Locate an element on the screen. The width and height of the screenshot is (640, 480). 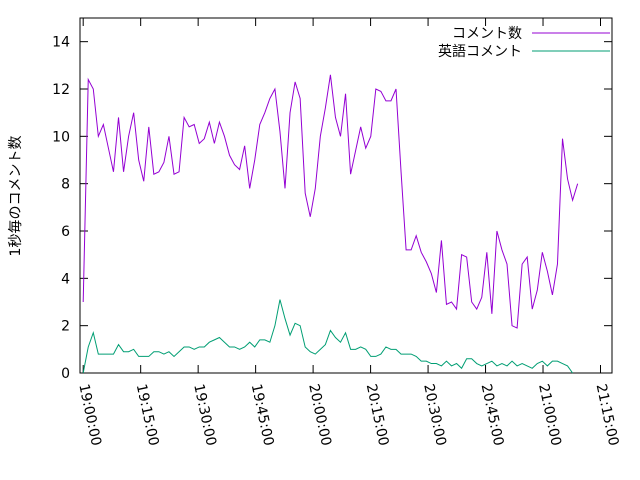
series-line is located at coordinates (327, 336).